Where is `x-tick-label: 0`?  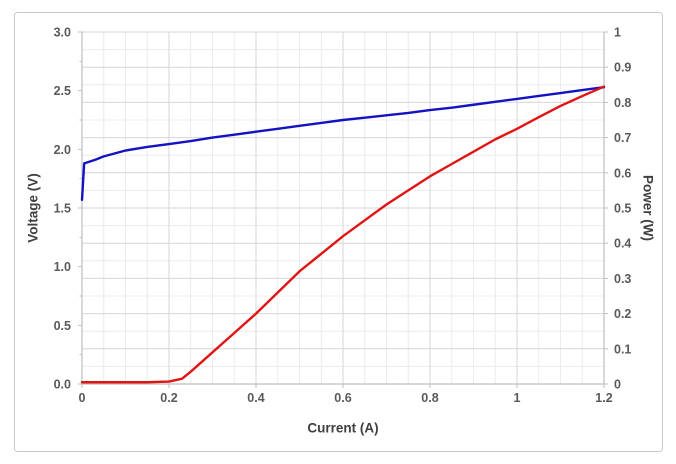
x-tick-label: 0 is located at coordinates (82, 398).